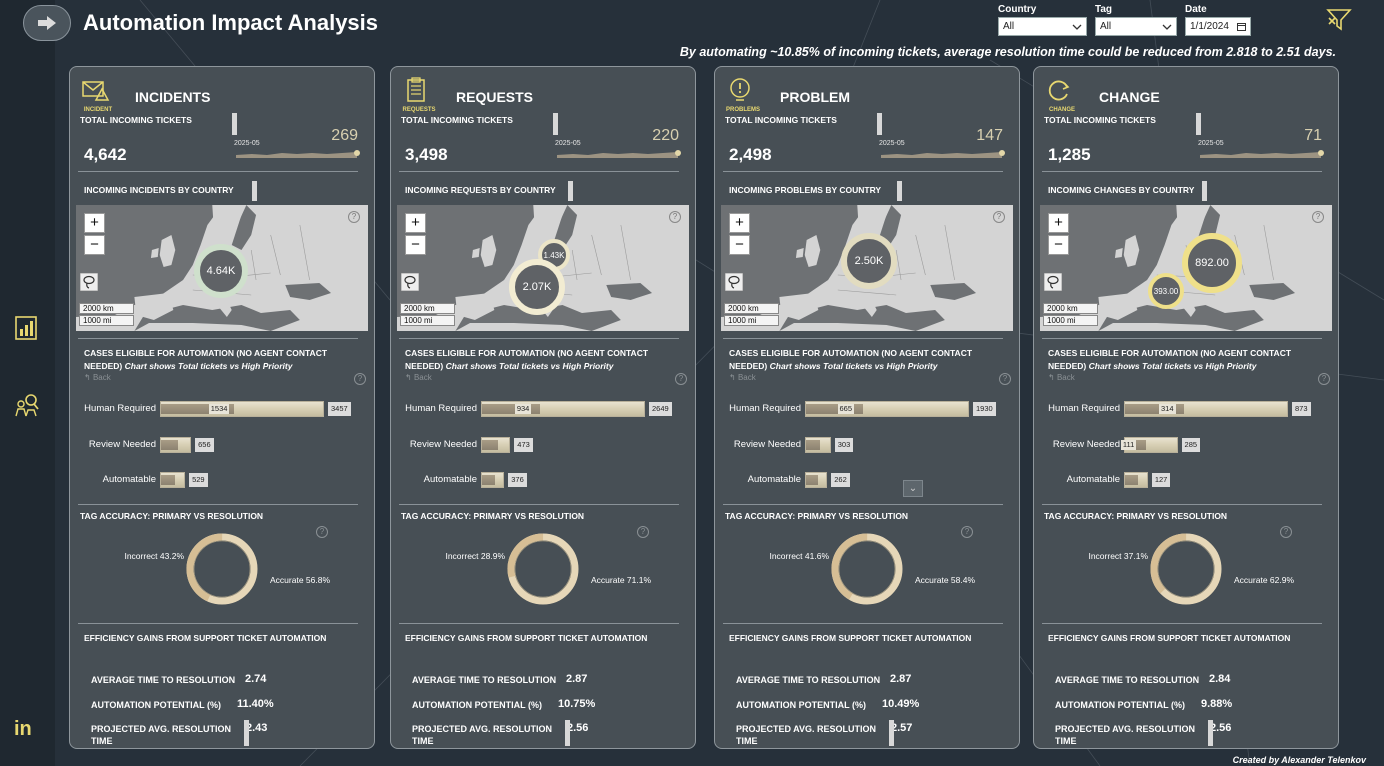 This screenshot has height=766, width=1384. Describe the element at coordinates (1218, 26) in the screenshot. I see `date-input: 1/1/2024` at that location.